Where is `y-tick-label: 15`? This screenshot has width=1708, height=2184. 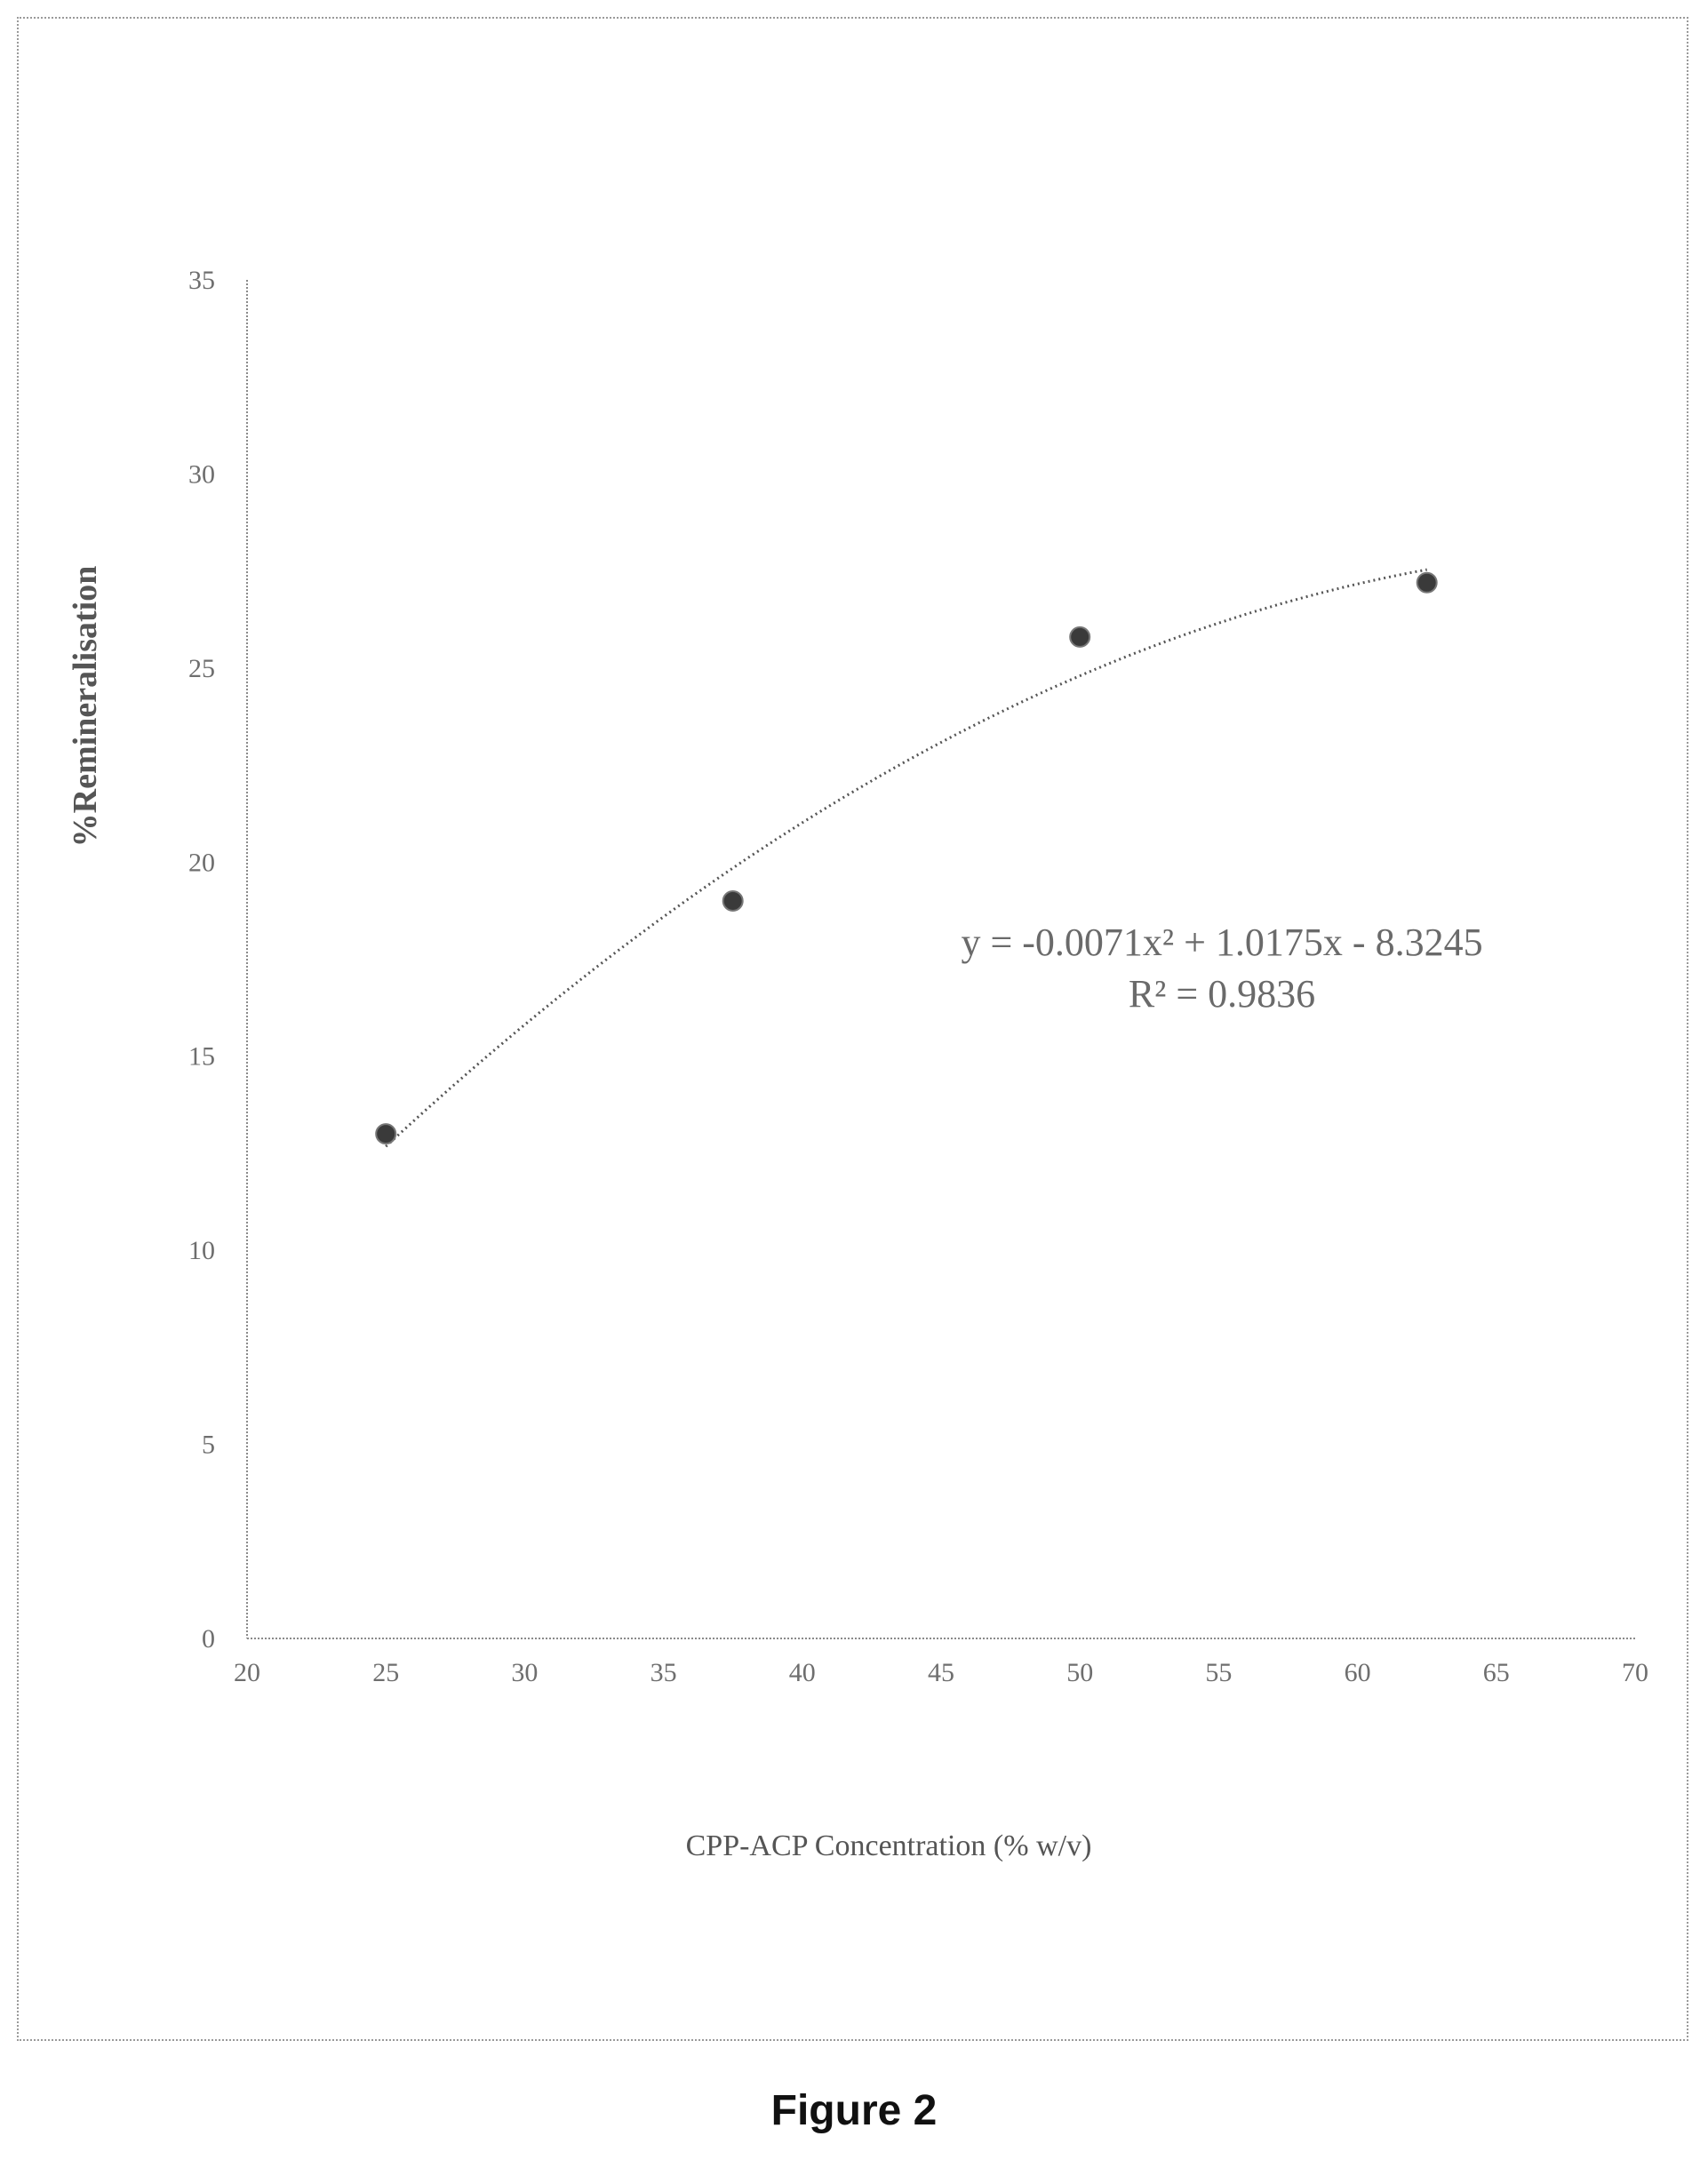
y-tick-label: 15 is located at coordinates (201, 1057).